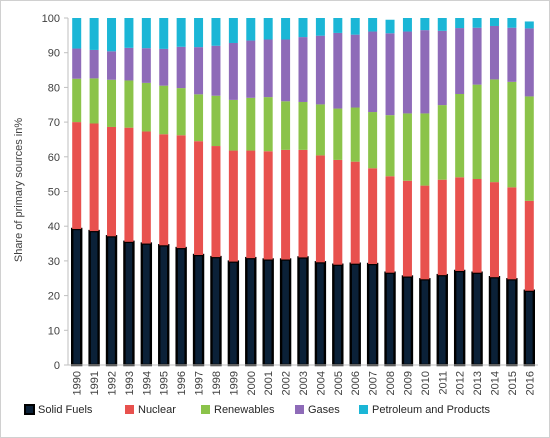  I want to click on bar-solid-fuels-2008, so click(390, 319).